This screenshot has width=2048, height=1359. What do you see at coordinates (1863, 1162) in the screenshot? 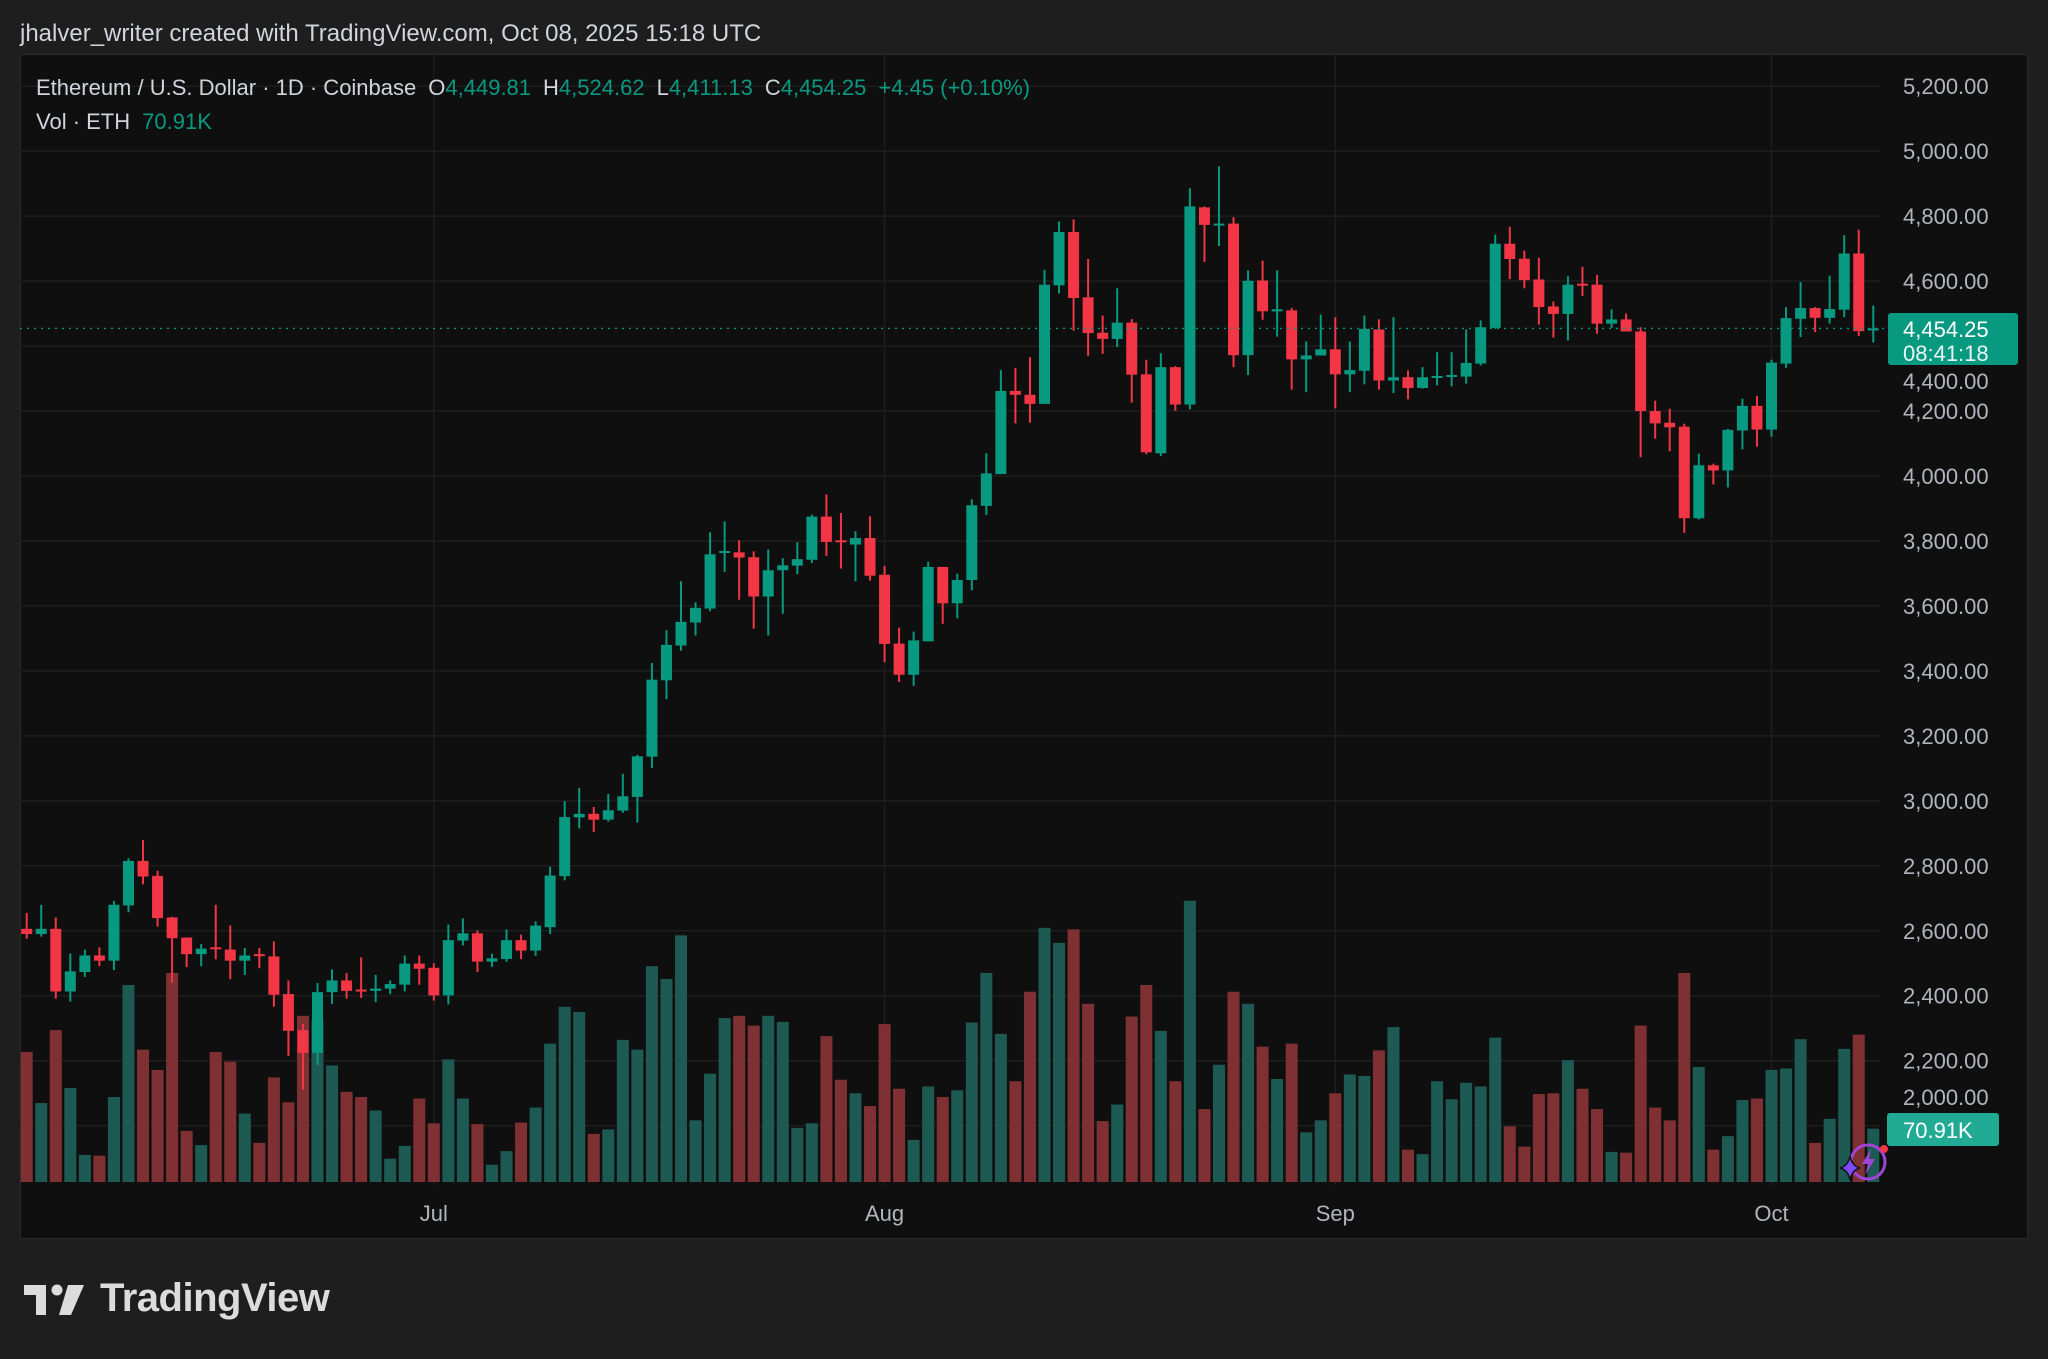
I see `sparkle-lightning-icon` at bounding box center [1863, 1162].